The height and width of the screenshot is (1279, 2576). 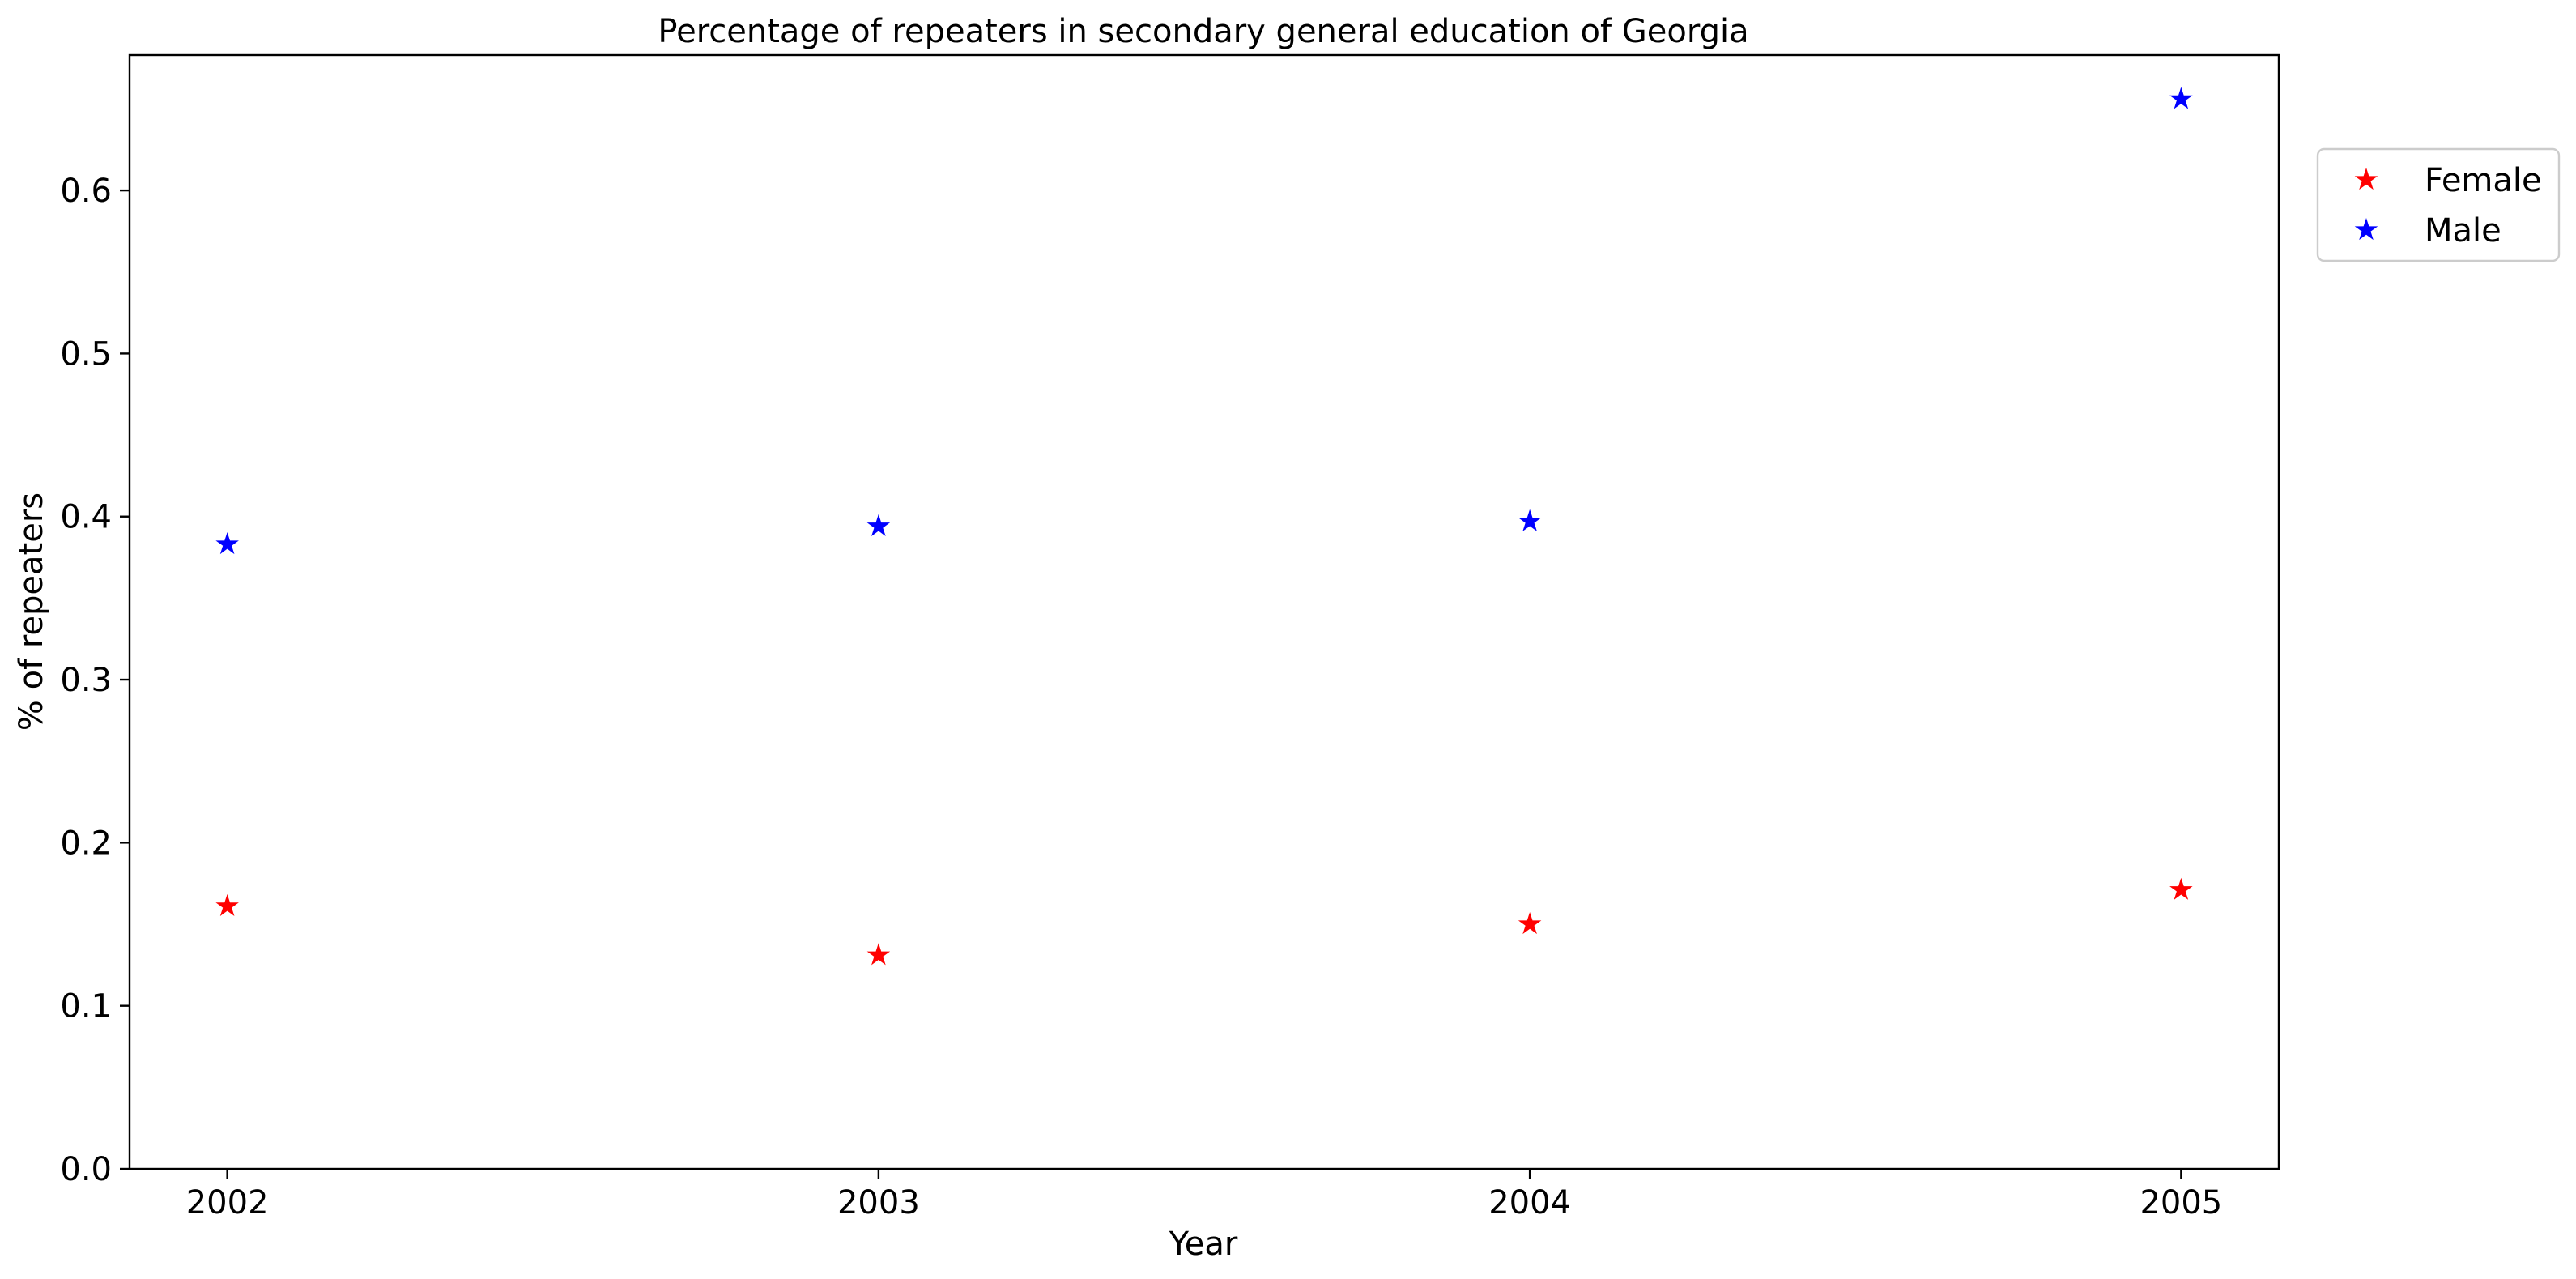 I want to click on male-point-2004, so click(x=1530, y=520).